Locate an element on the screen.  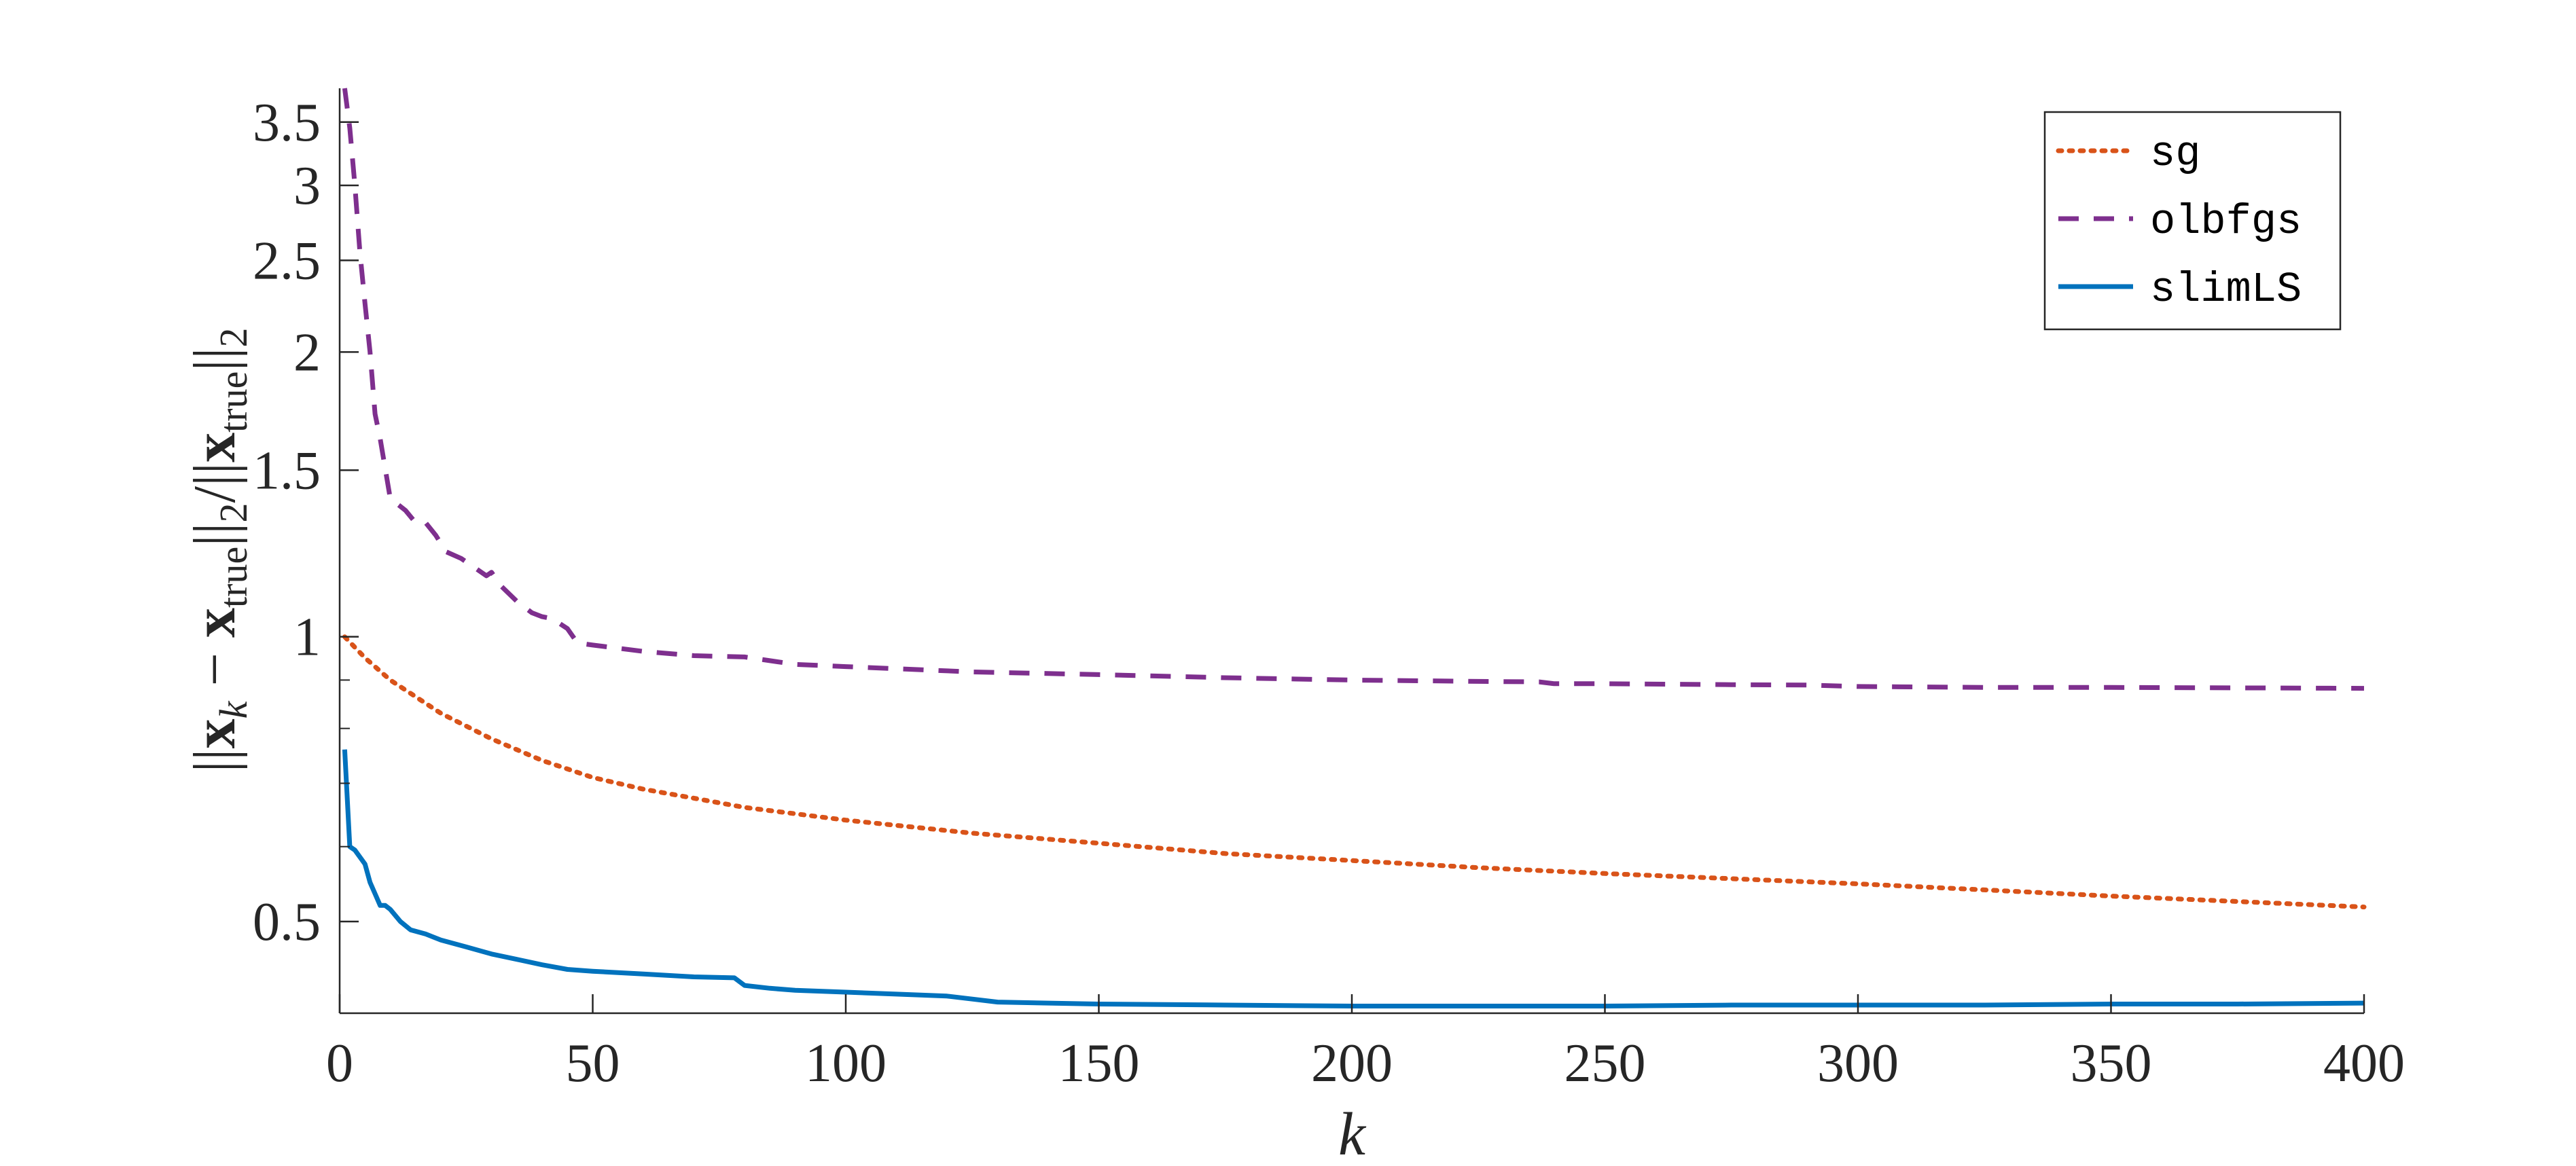
x-tick-label-100: 100 is located at coordinates (846, 1063).